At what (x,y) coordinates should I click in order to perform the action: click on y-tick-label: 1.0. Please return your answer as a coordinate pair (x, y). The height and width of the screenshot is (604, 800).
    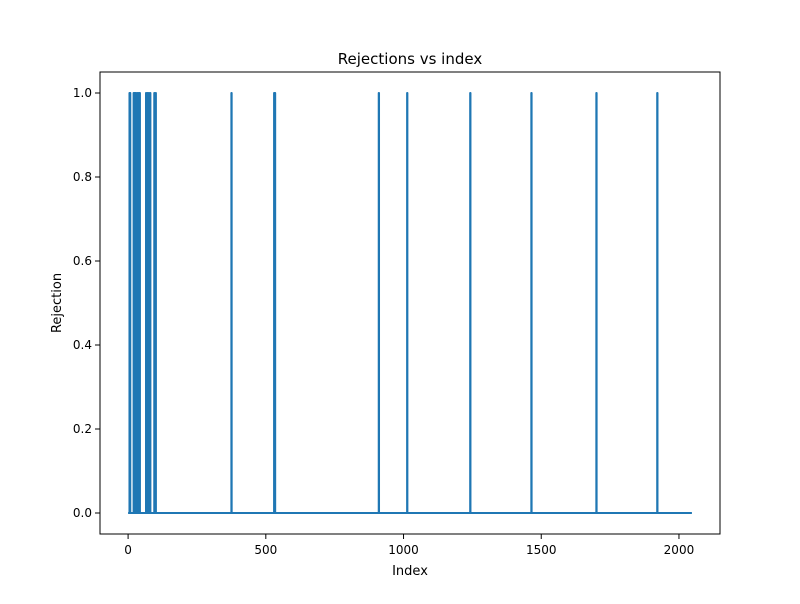
    Looking at the image, I should click on (82, 93).